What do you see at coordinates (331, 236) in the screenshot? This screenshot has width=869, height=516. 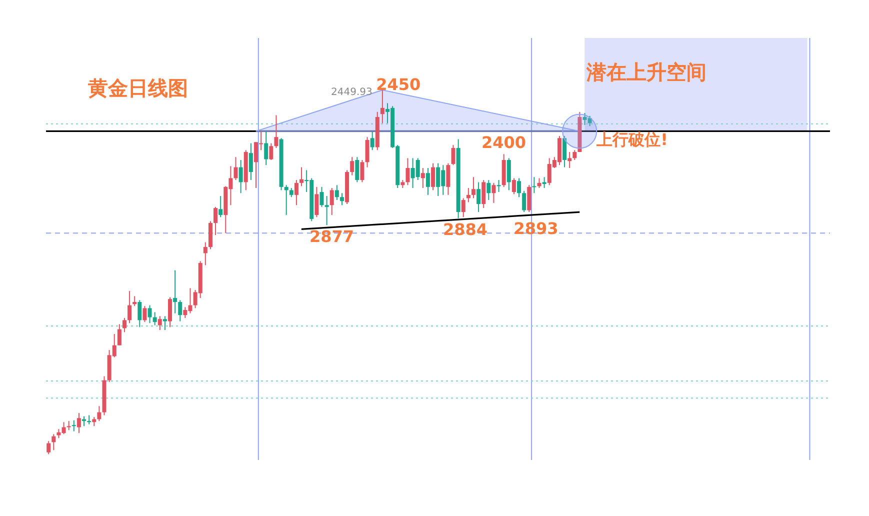 I see `annotation: 2877` at bounding box center [331, 236].